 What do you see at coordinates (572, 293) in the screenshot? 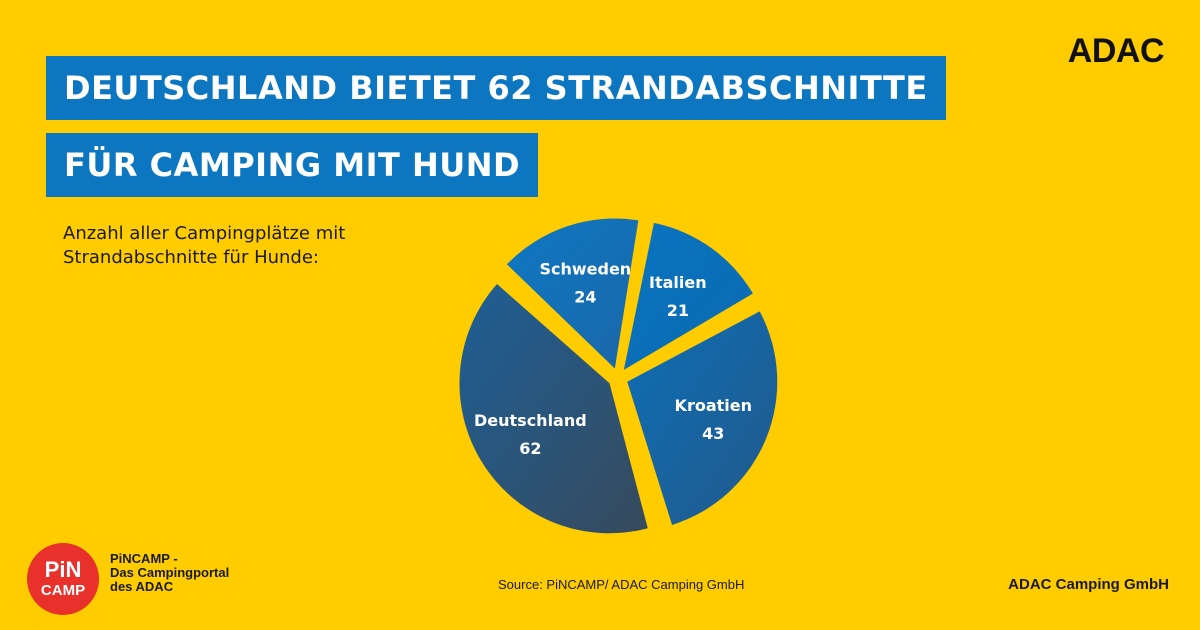
I see `pie-slice-schweden` at bounding box center [572, 293].